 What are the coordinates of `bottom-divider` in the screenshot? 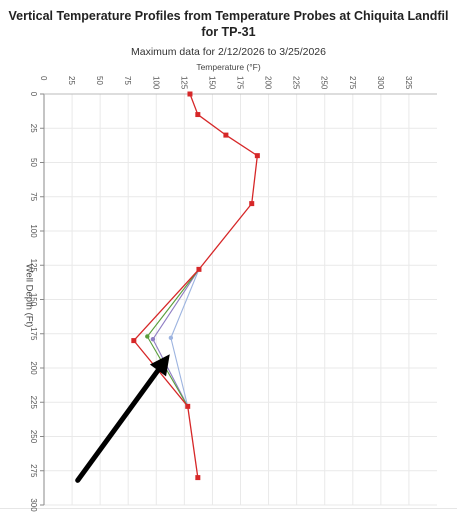 It's located at (228, 508).